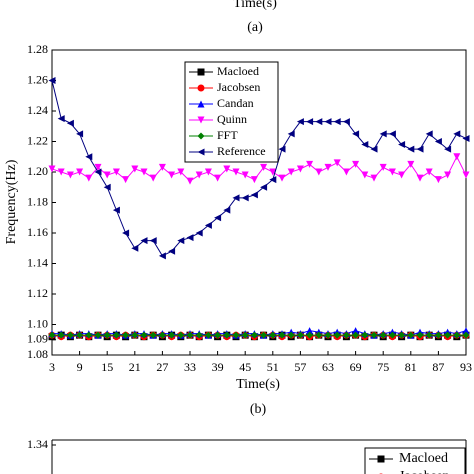  Describe the element at coordinates (438, 367) in the screenshot. I see `x-tick-label: 87` at that location.